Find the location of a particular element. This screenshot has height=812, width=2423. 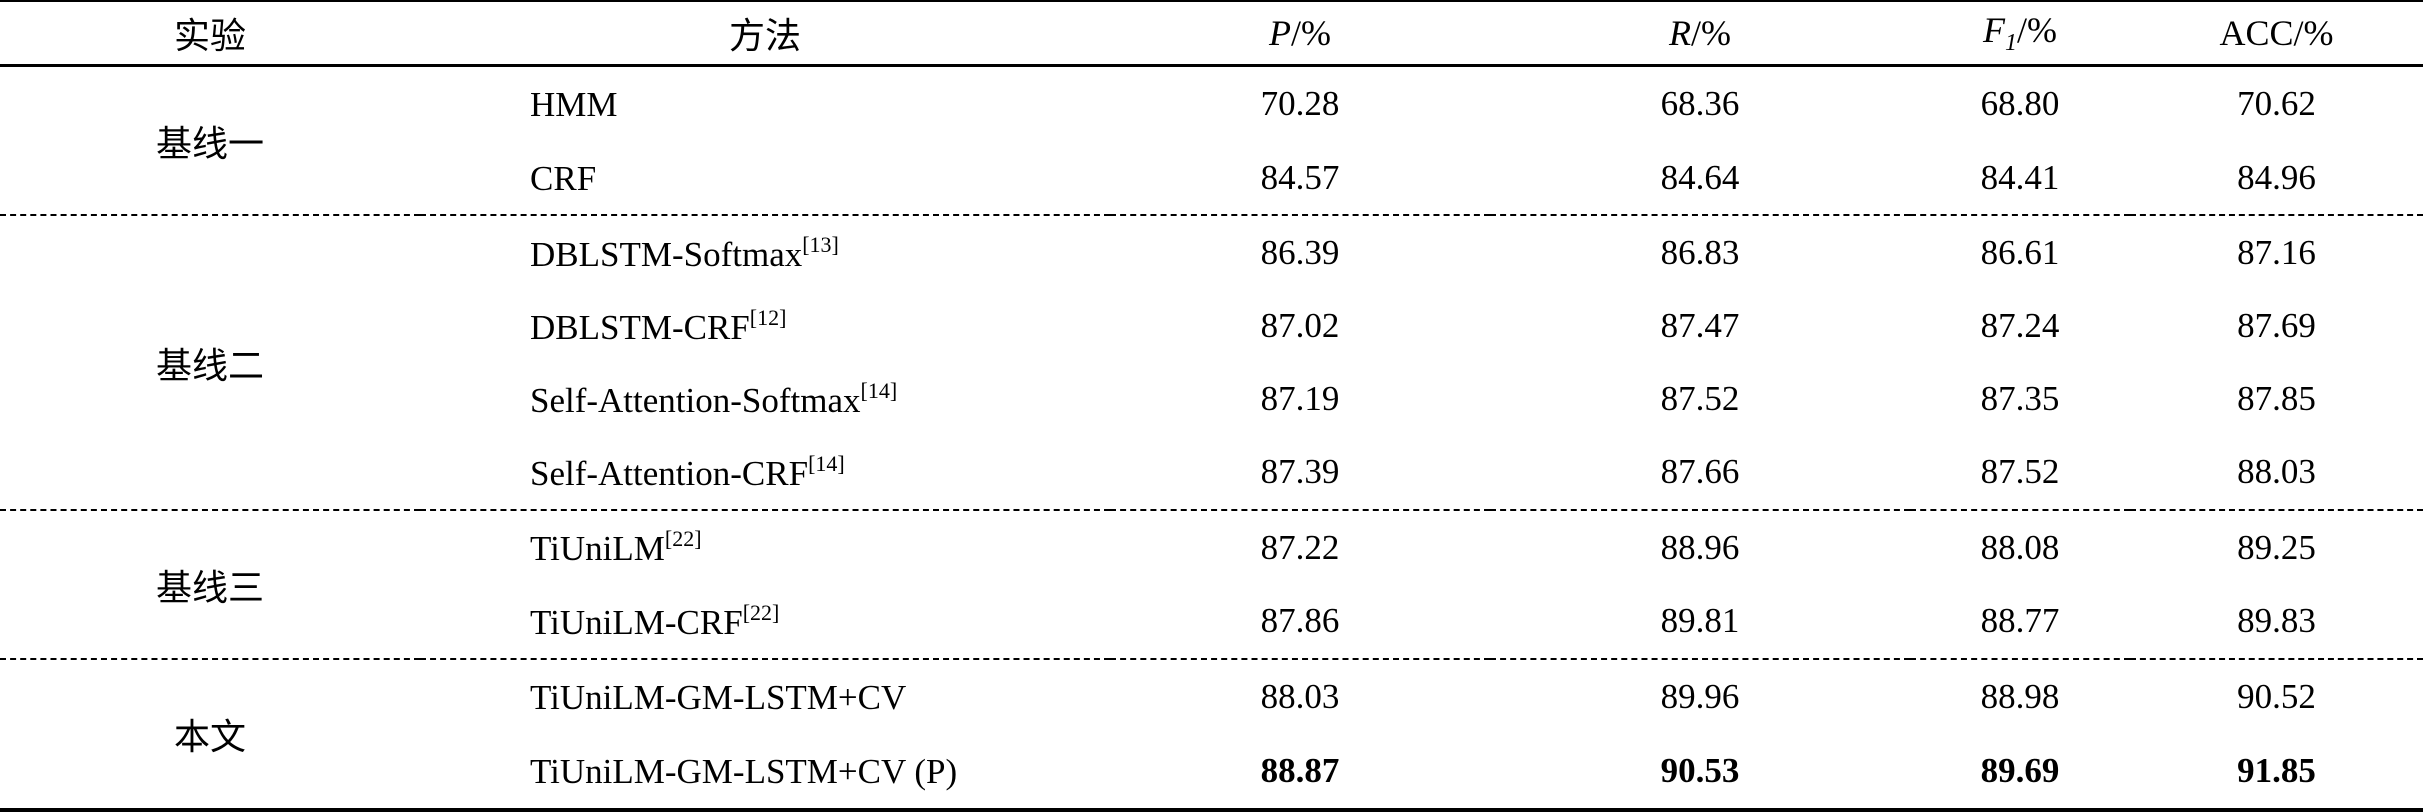

table-row: TiUniLM-CRF[22] 87.86 89.81 88.77 89.83 is located at coordinates (1211, 622).